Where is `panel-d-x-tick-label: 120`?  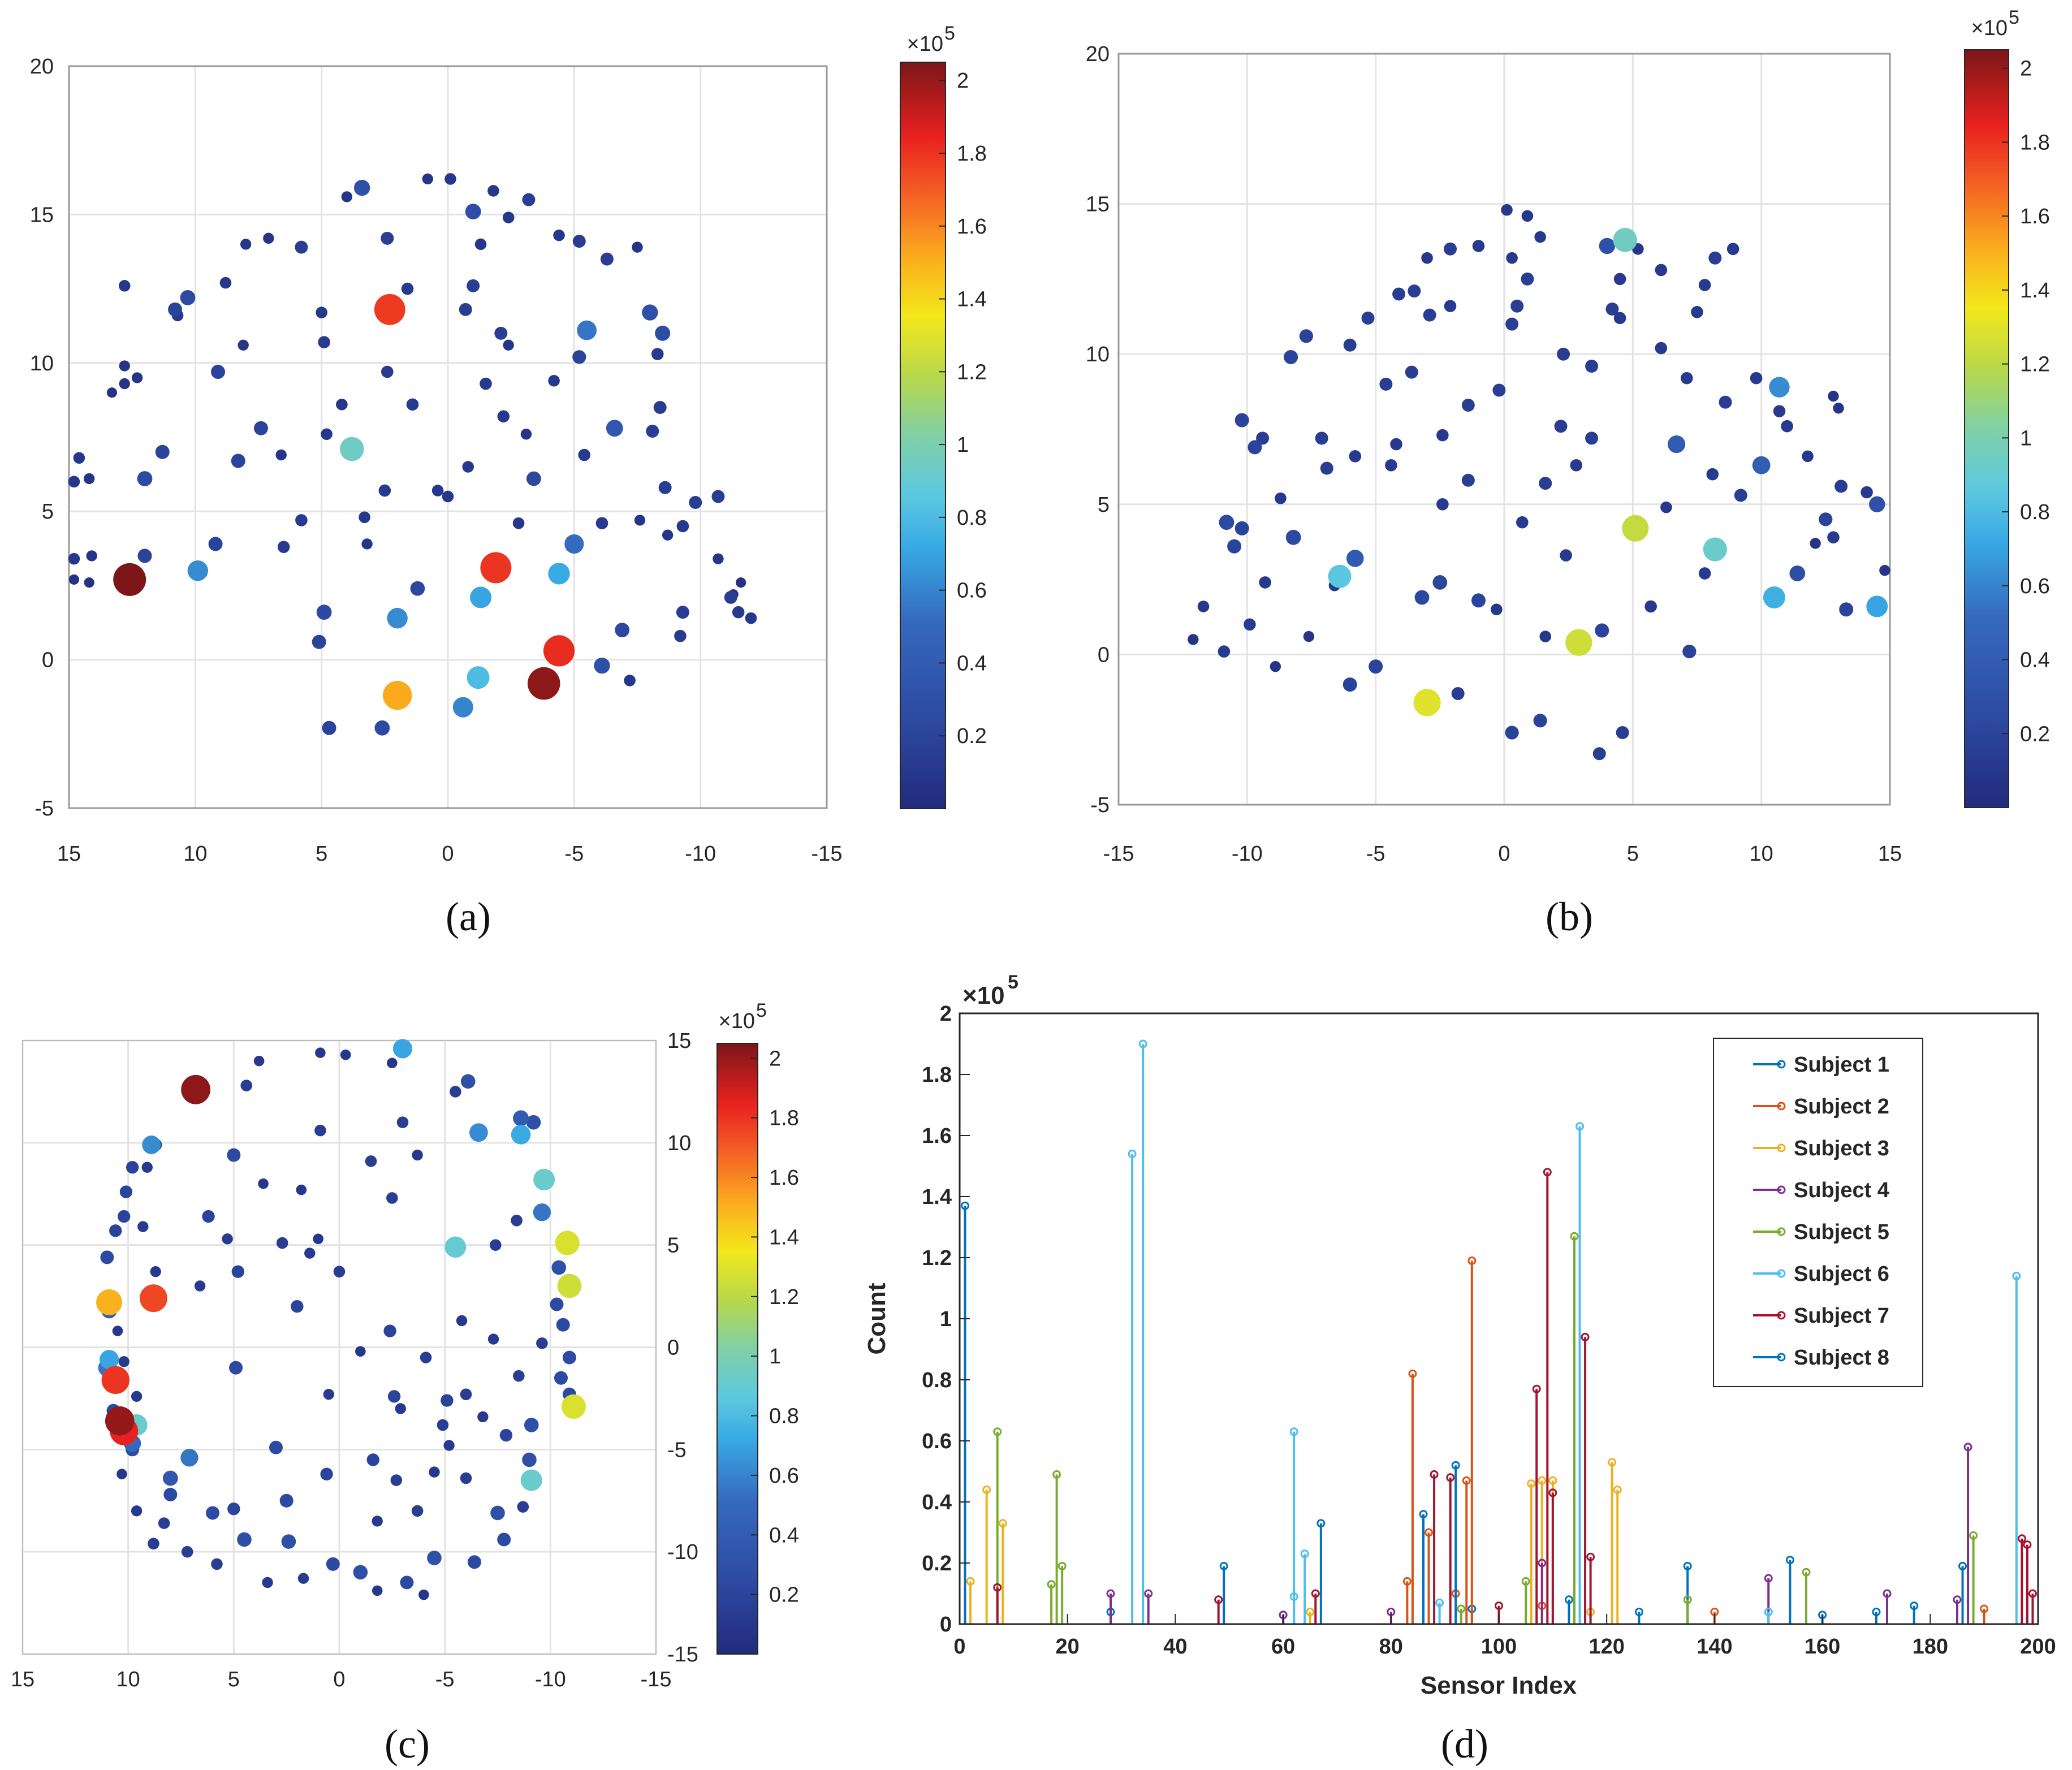 panel-d-x-tick-label: 120 is located at coordinates (1606, 1647).